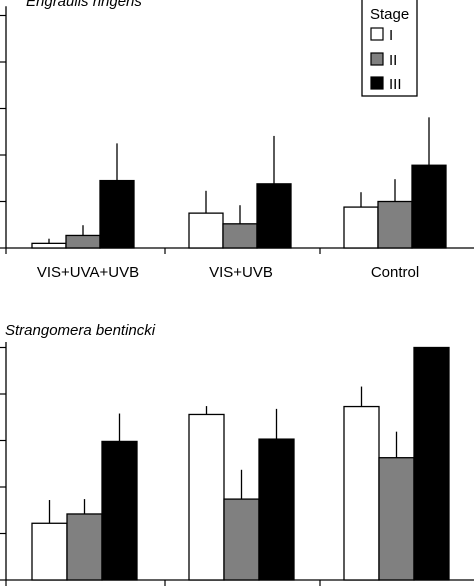  Describe the element at coordinates (84, 5) in the screenshot. I see `panel-title: Engraulis ringens` at that location.